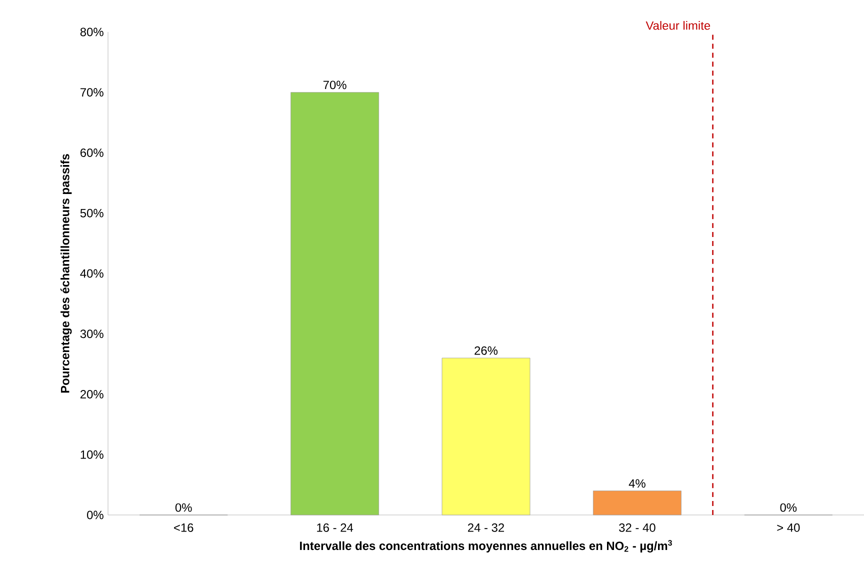  I want to click on y-tick-label: 30%, so click(92, 334).